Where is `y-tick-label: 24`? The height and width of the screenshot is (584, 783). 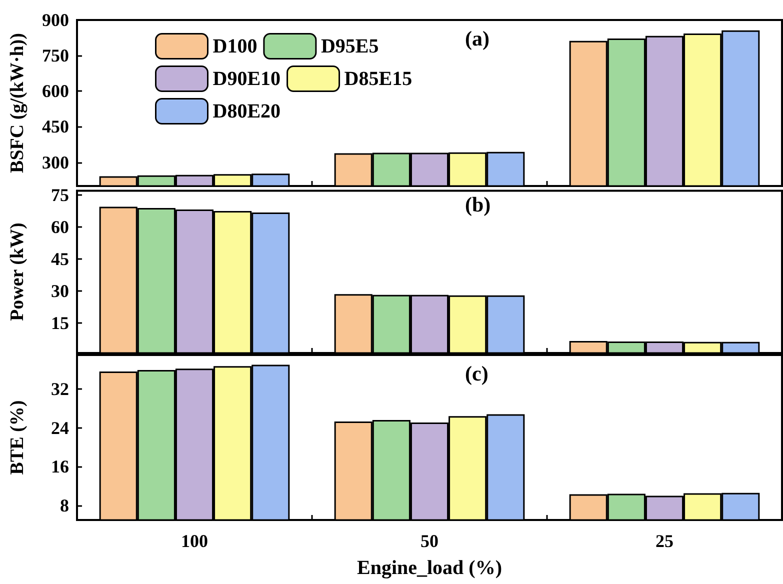 y-tick-label: 24 is located at coordinates (60, 428).